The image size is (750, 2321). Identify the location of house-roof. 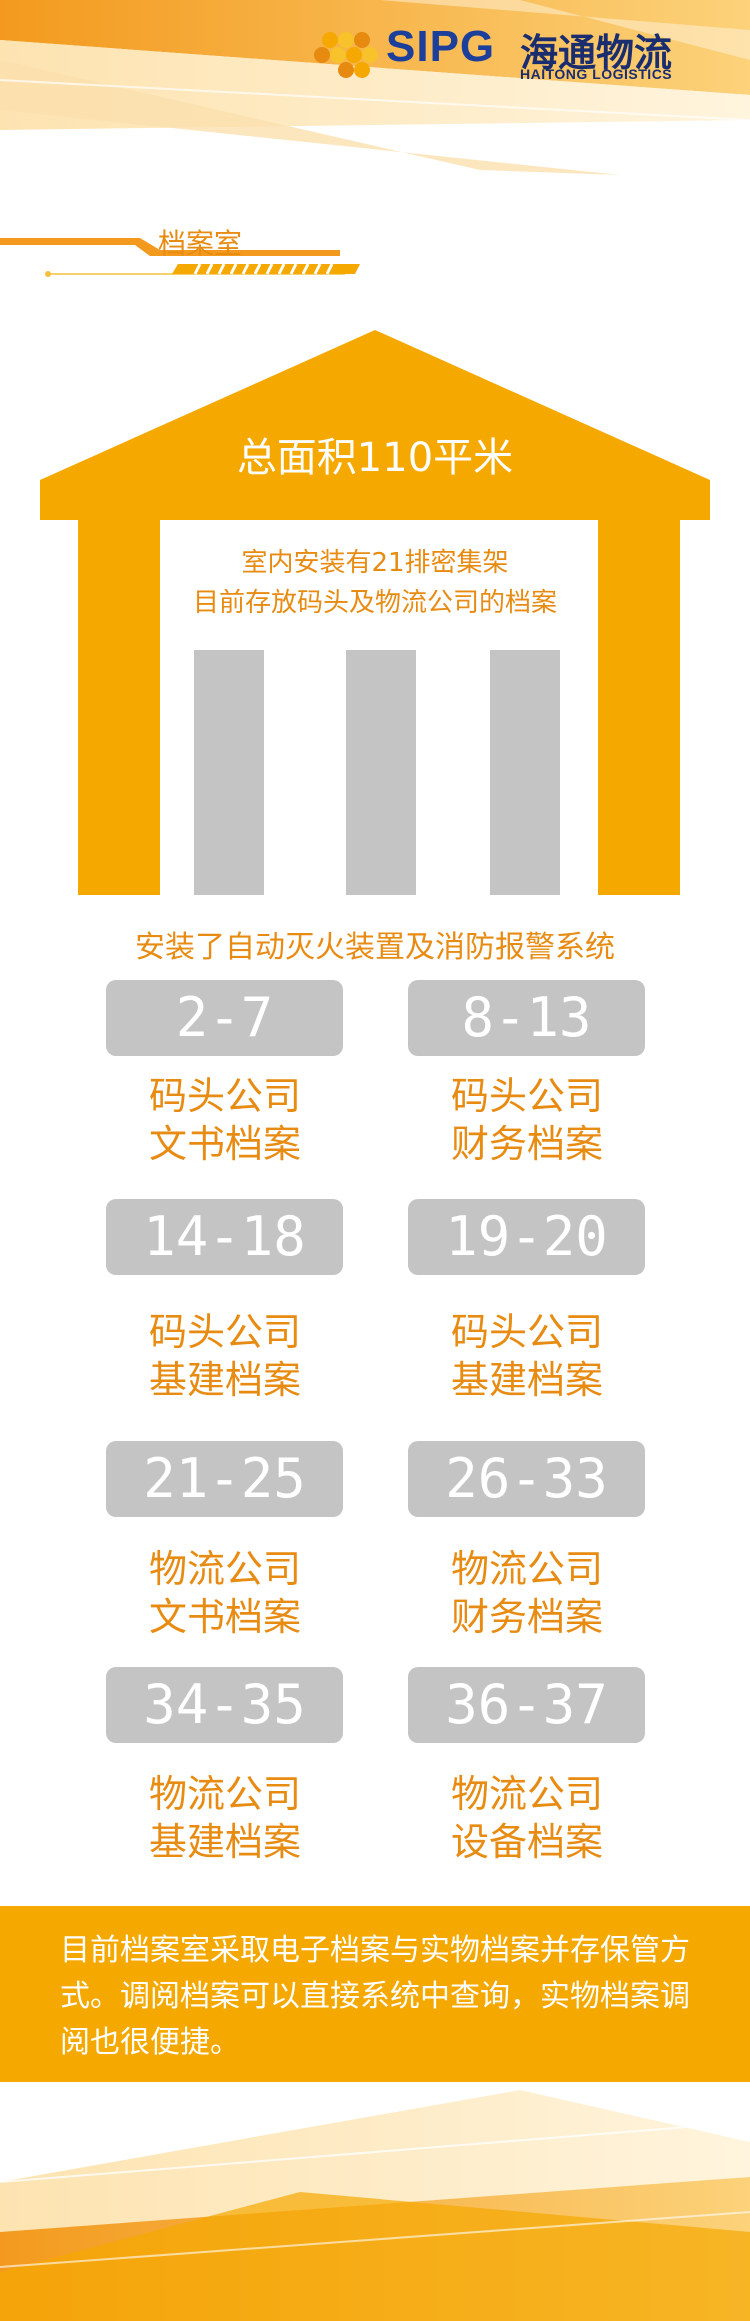
(375, 425).